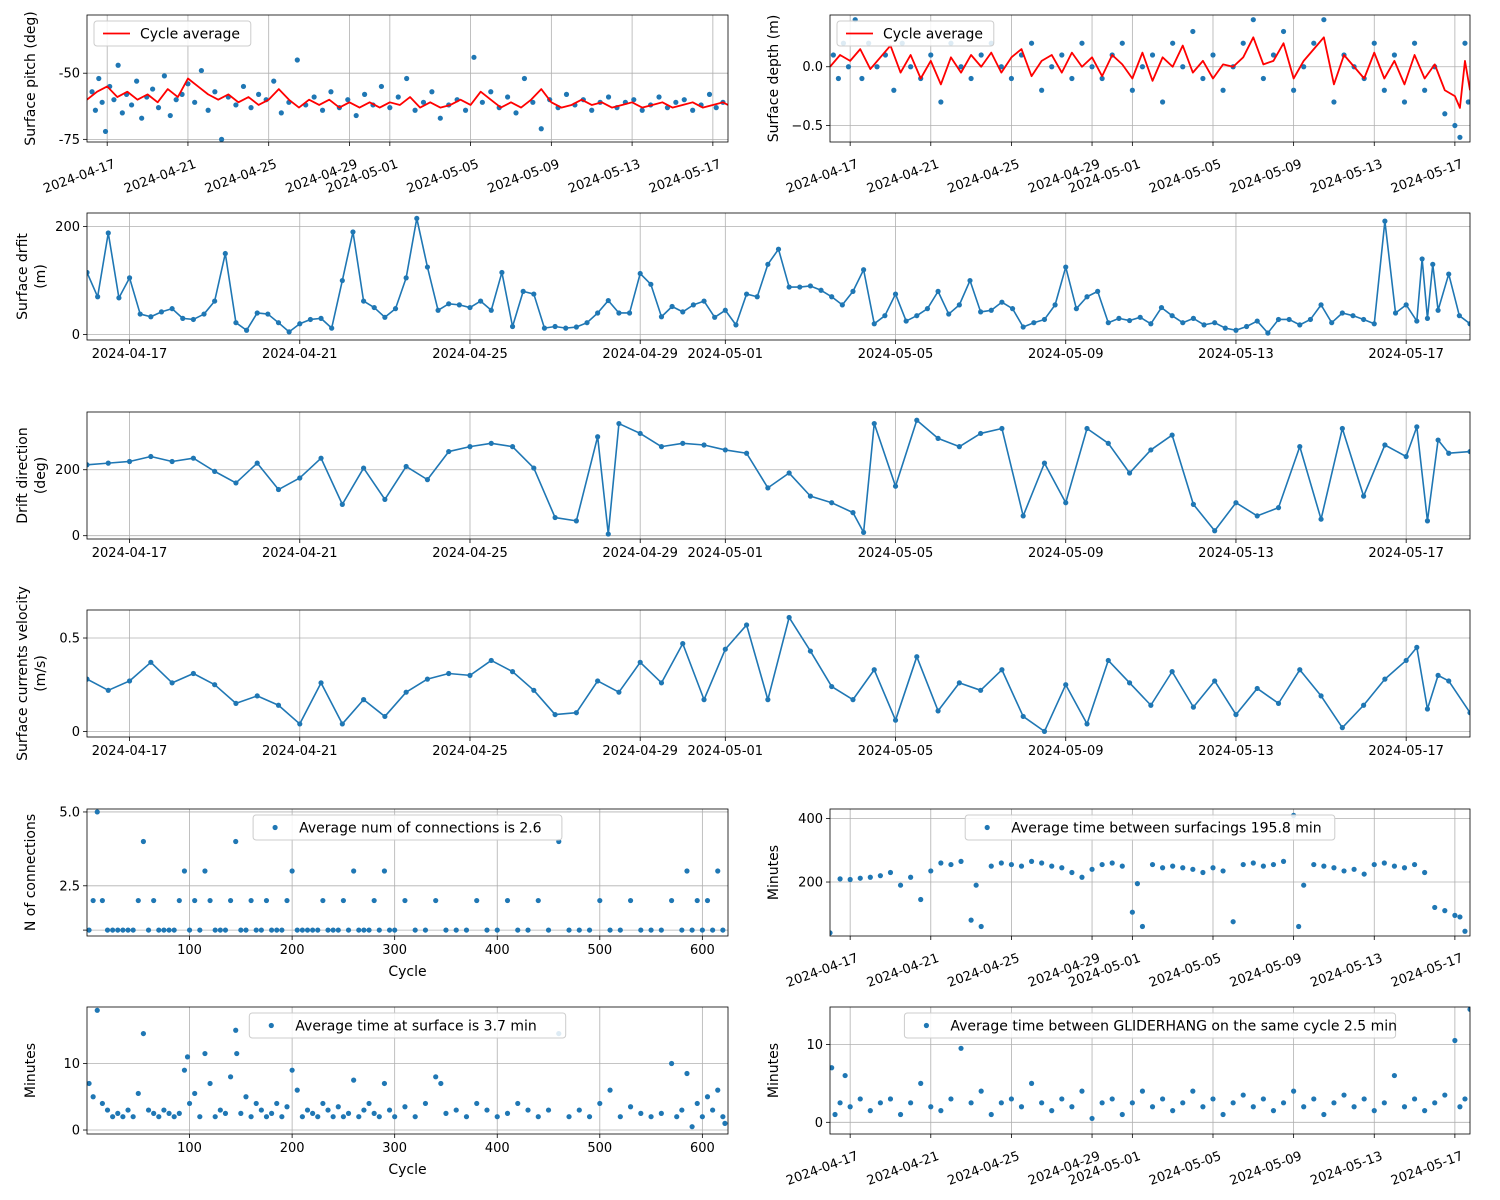  What do you see at coordinates (23, 276) in the screenshot?
I see `y-axis-label: Surface drfit` at bounding box center [23, 276].